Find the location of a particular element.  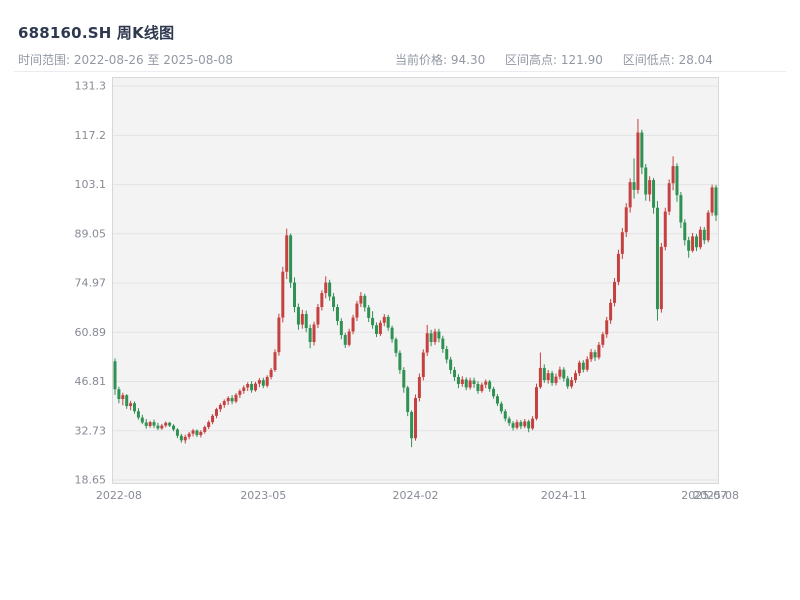

y-axis-label: 74.97 is located at coordinates (91, 283).